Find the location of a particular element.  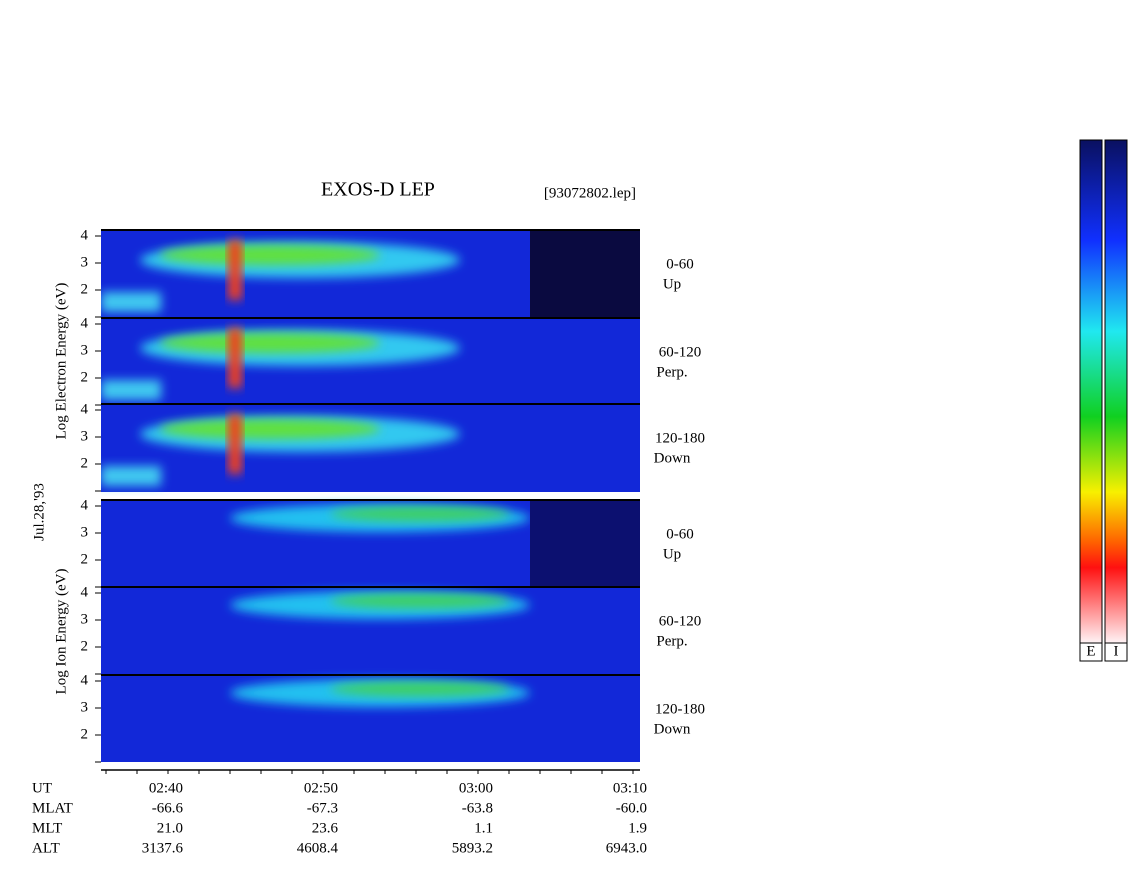

row-label: ALT is located at coordinates (46, 848).